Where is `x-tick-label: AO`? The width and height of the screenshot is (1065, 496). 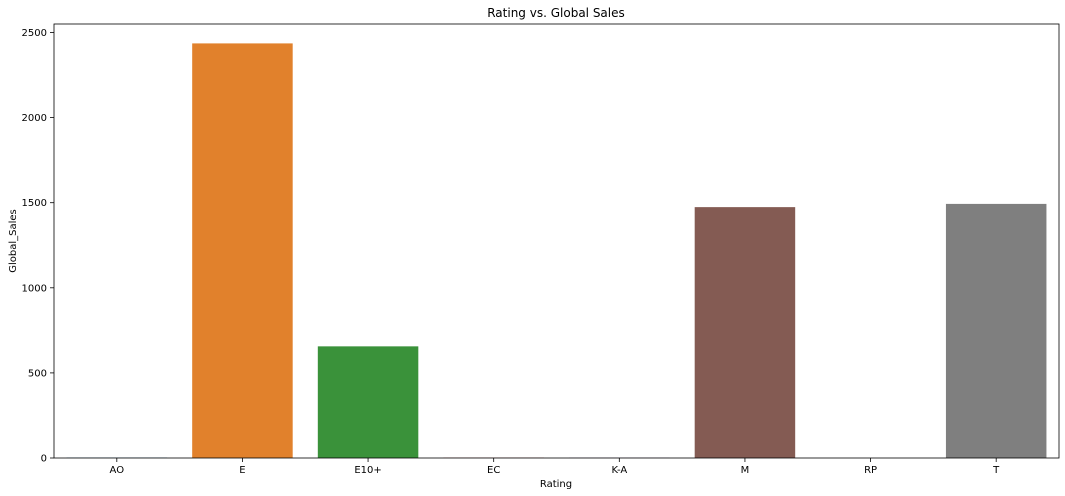
x-tick-label: AO is located at coordinates (117, 470).